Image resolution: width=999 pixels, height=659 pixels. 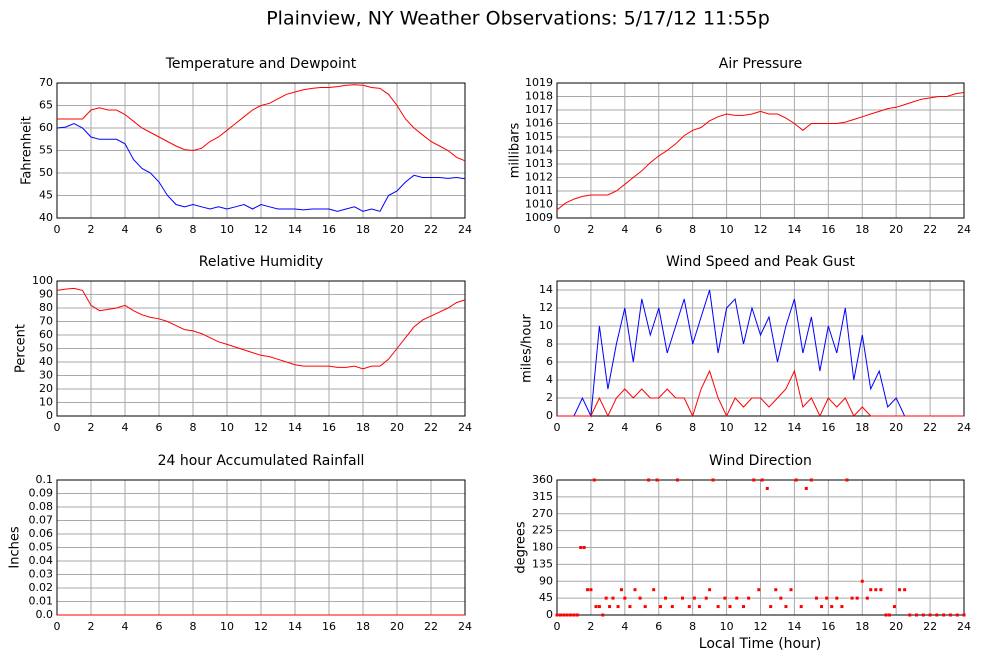 I want to click on y-tick-label: 4, so click(x=549, y=379).